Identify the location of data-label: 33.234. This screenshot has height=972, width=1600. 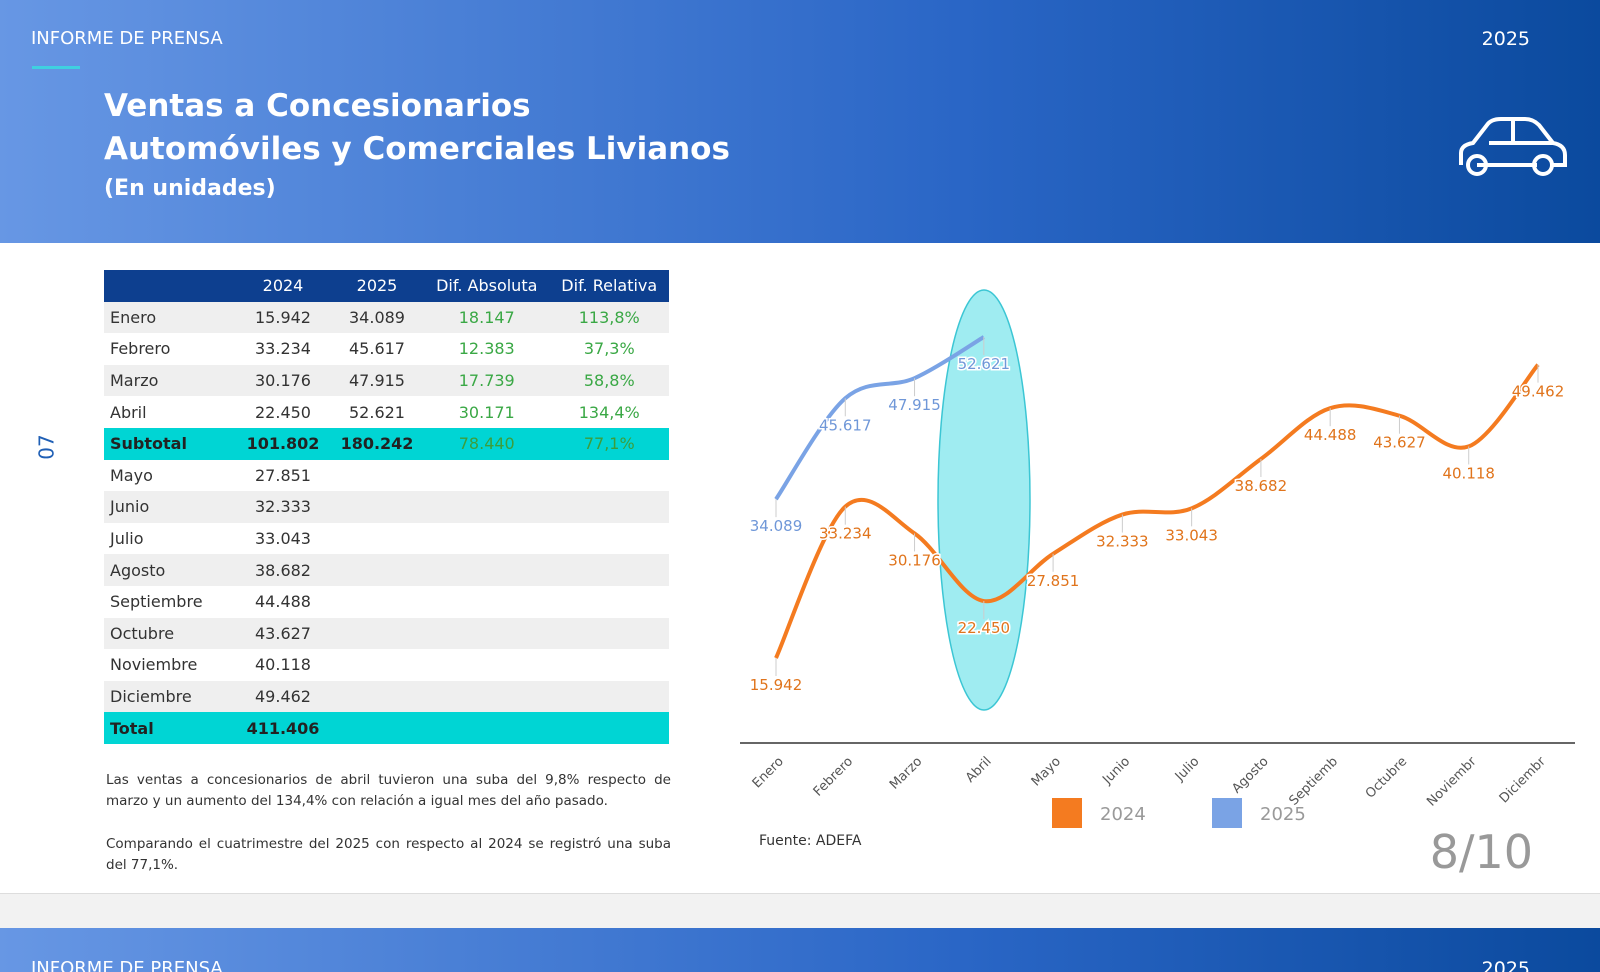
(845, 534).